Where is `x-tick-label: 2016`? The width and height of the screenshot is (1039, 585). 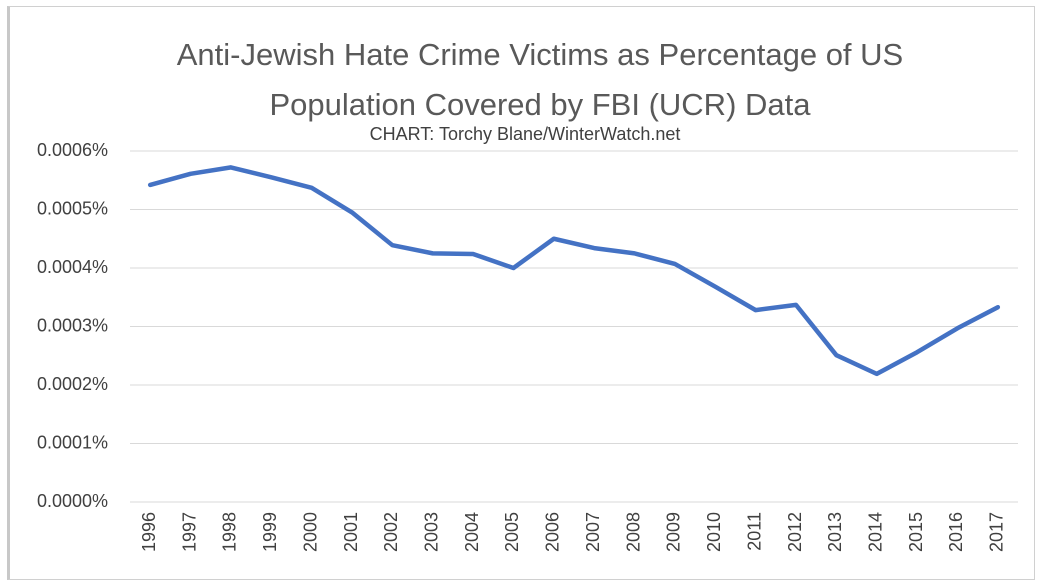
x-tick-label: 2016 is located at coordinates (956, 532).